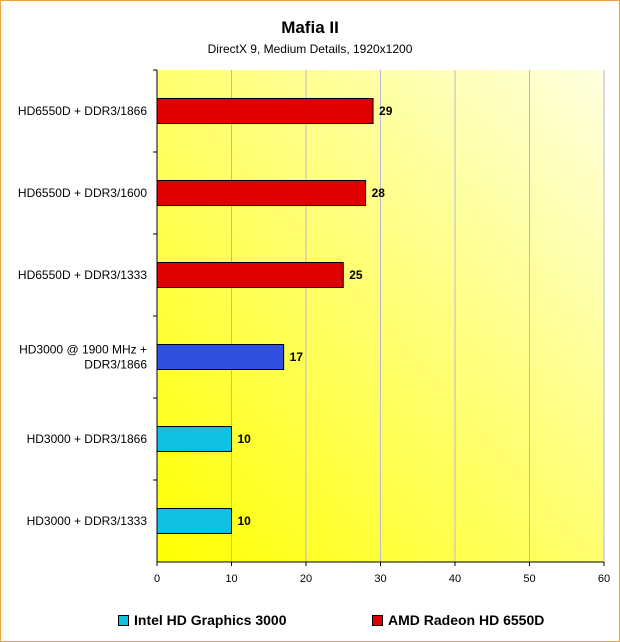  I want to click on chart-title: Mafia II, so click(310, 27).